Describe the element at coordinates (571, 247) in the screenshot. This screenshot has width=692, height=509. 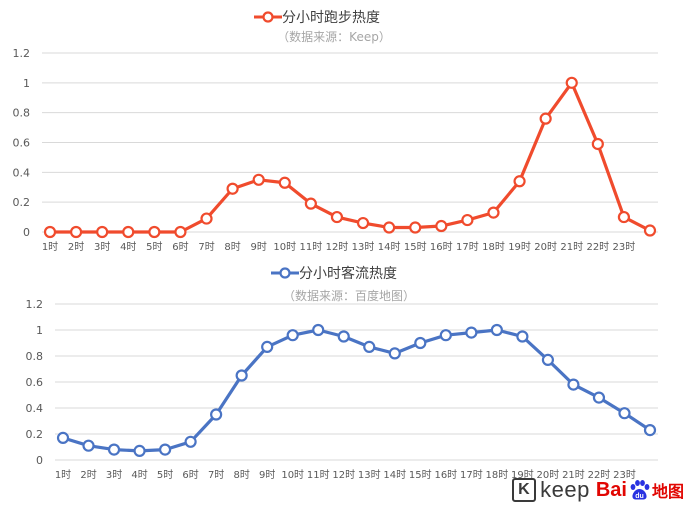
I see `chart1-x-tick-label: 21时` at that location.